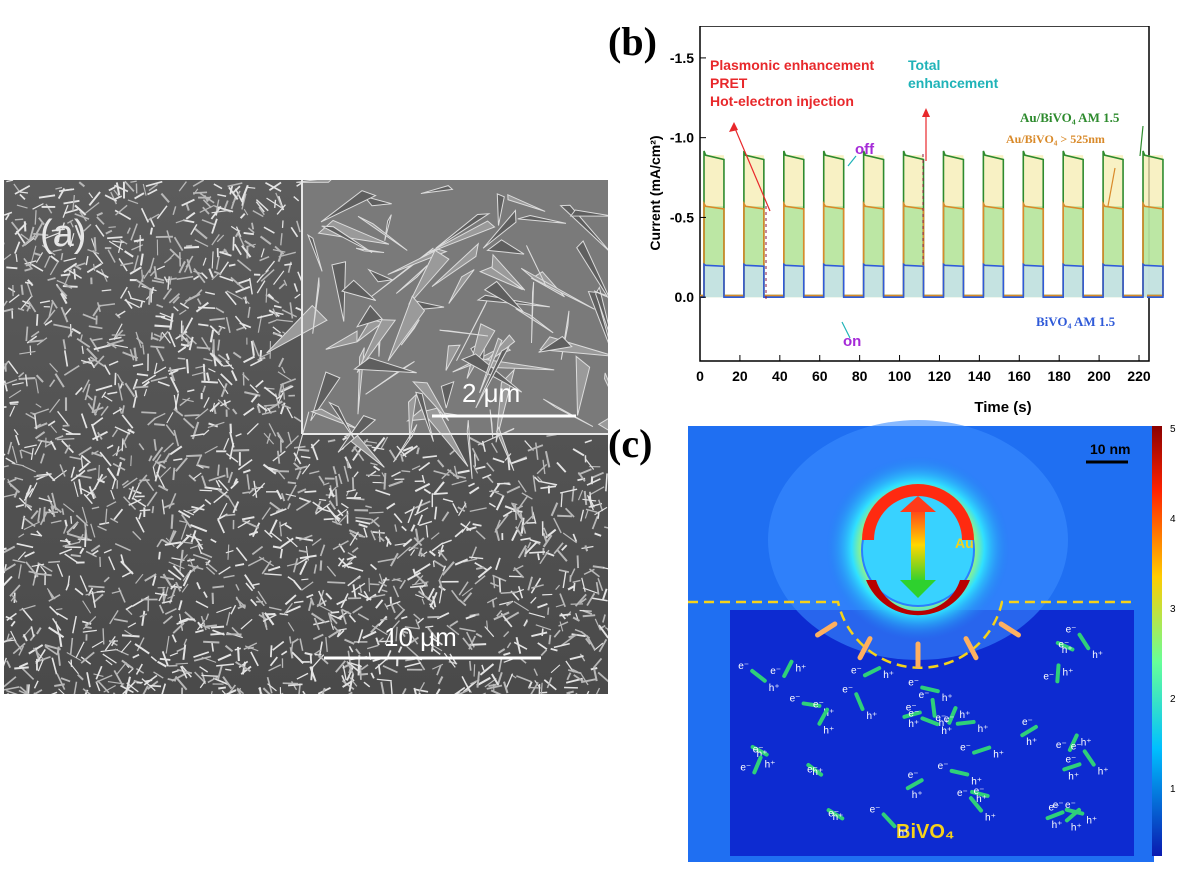 The image size is (1200, 872). I want to click on plasmon-arrow, so click(918, 545).